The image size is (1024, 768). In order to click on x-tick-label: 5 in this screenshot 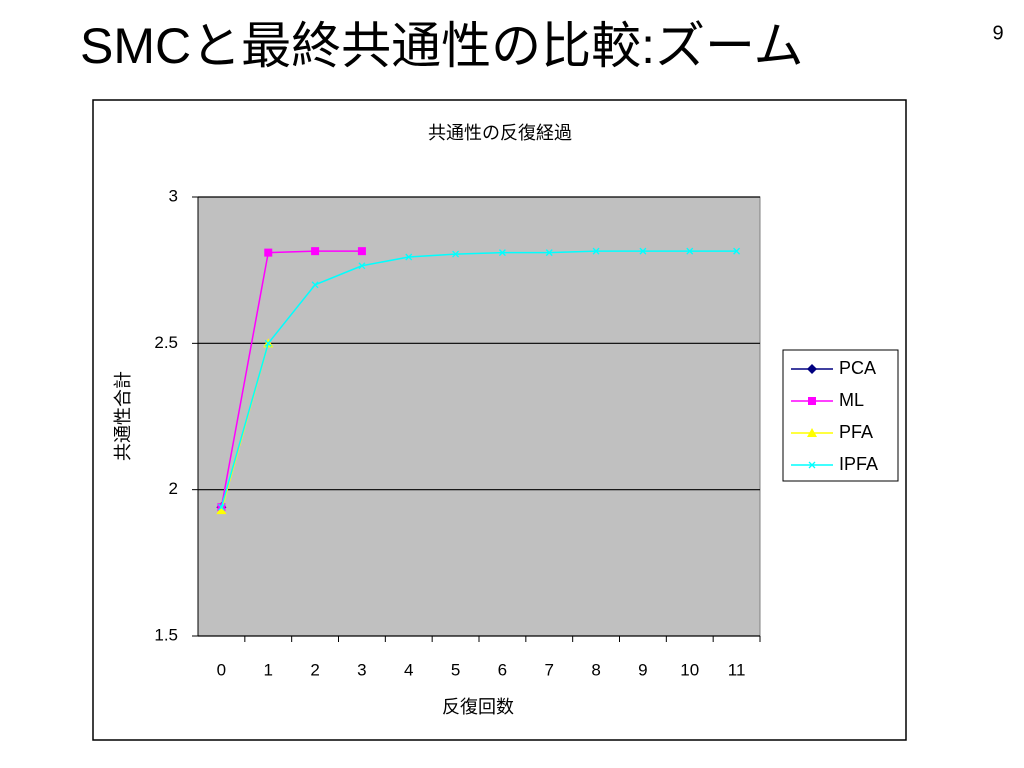, I will do `click(455, 669)`.